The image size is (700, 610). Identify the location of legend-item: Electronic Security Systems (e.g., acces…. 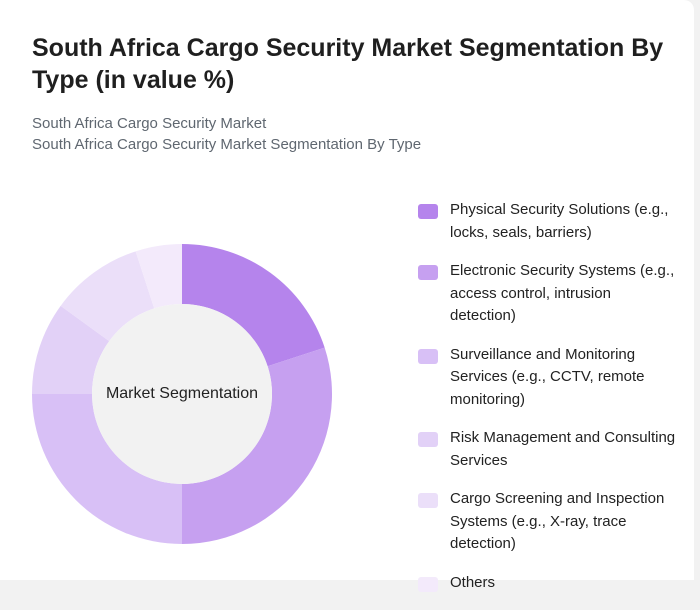
(549, 294).